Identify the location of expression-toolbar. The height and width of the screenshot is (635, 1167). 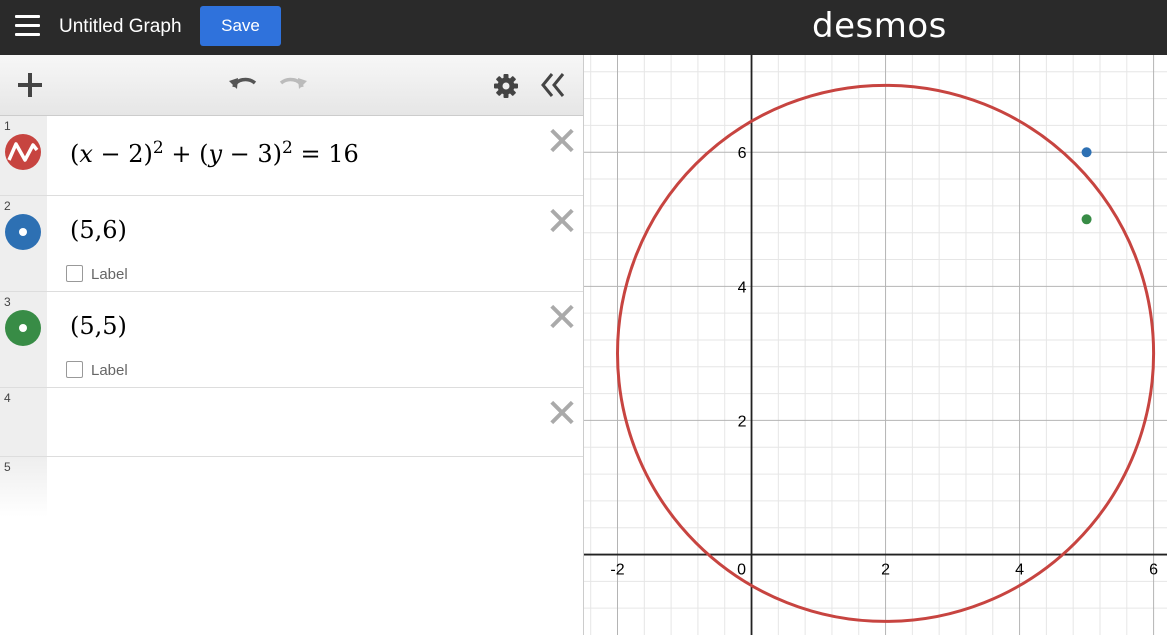
(291, 85).